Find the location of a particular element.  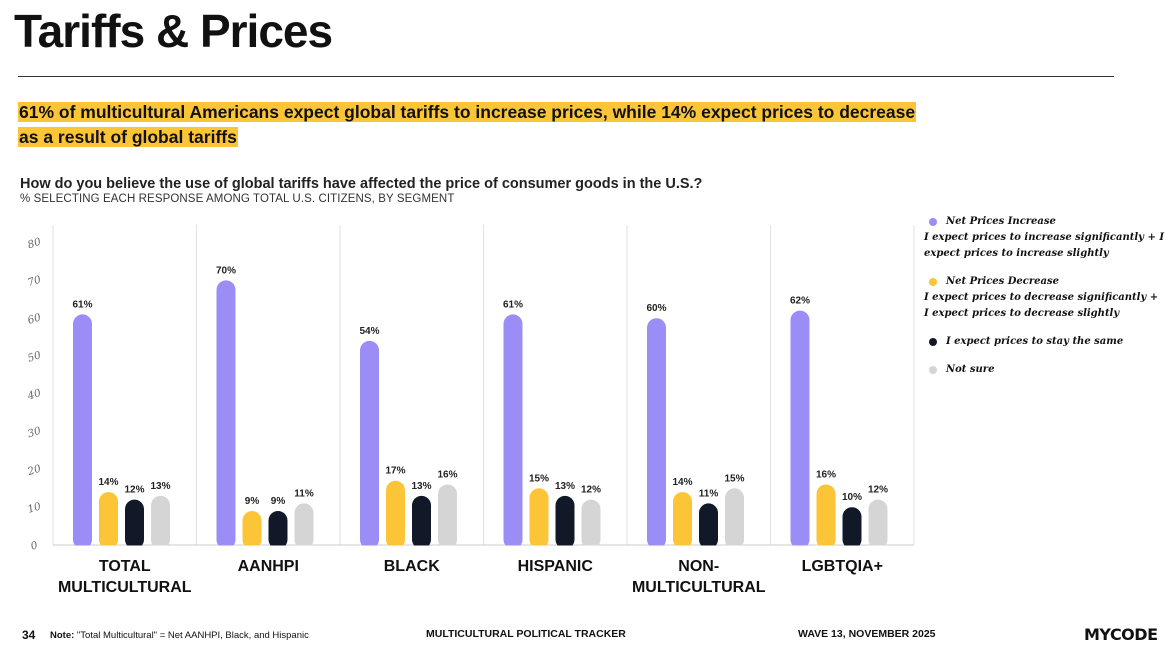

y-tick-label: 70 is located at coordinates (34, 281).